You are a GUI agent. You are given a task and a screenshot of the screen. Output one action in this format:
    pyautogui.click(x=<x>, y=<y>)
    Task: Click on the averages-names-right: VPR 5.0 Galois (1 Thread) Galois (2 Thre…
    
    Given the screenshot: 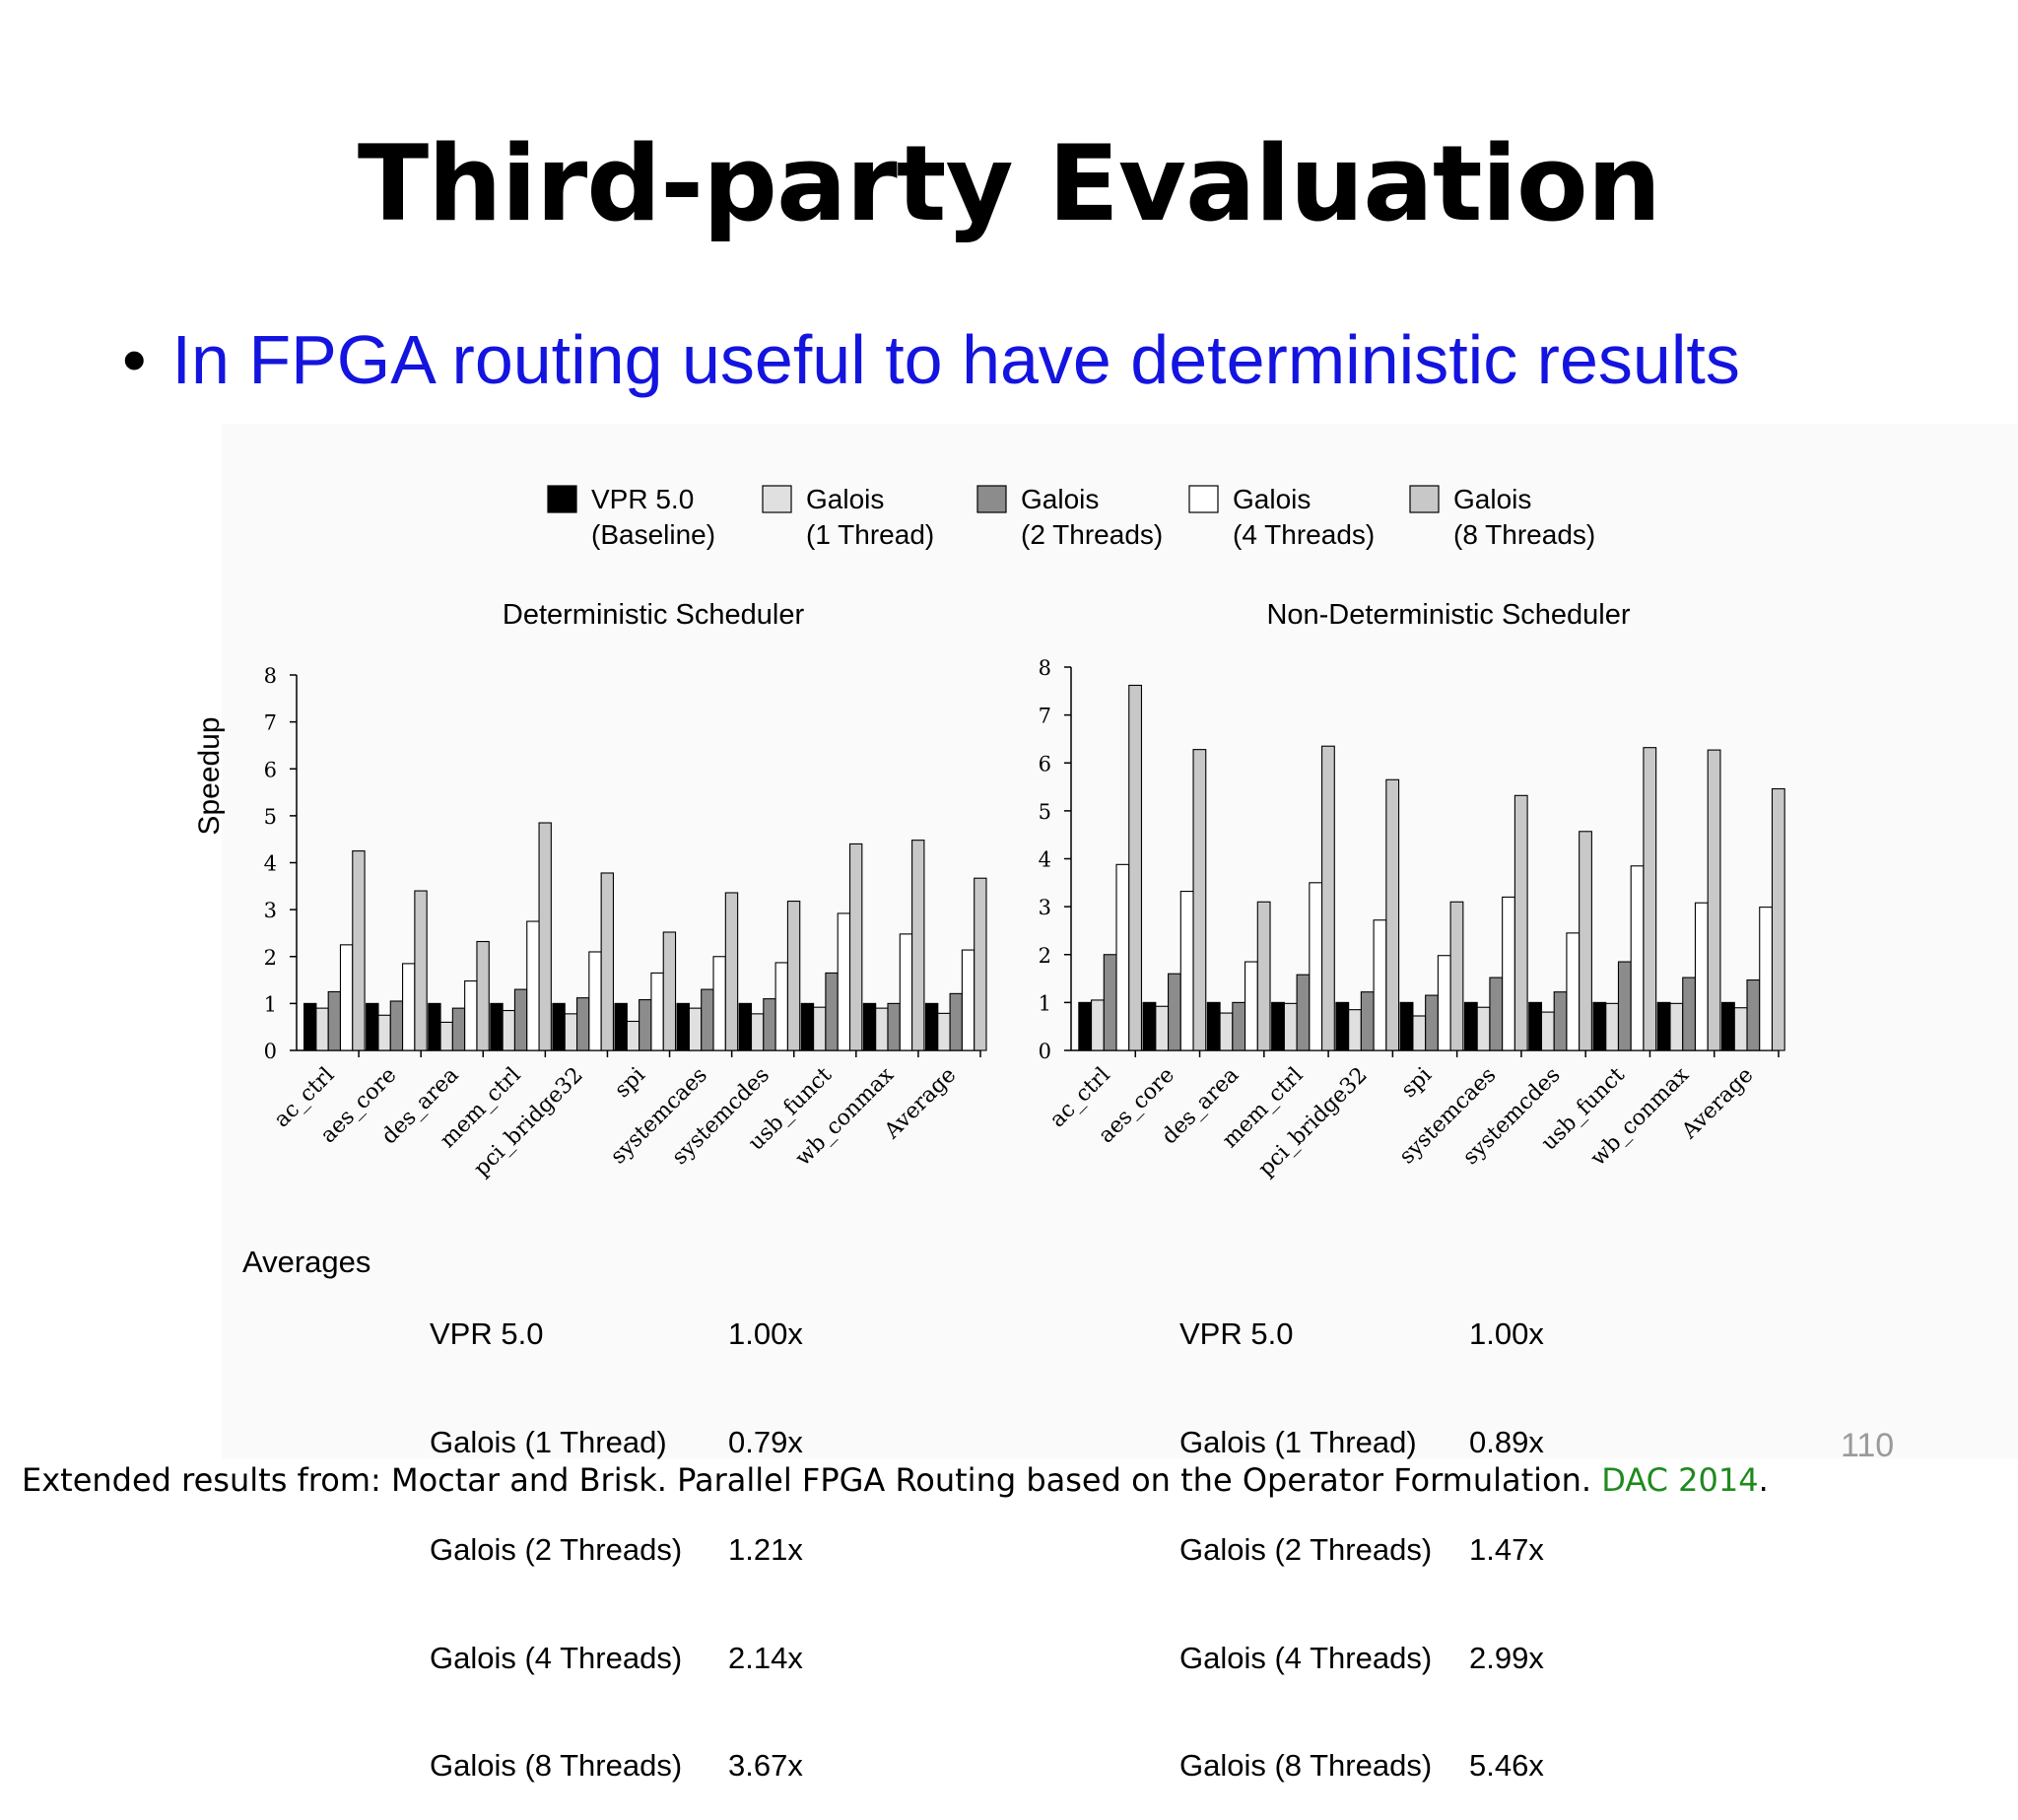 What is the action you would take?
    pyautogui.click(x=1305, y=1532)
    